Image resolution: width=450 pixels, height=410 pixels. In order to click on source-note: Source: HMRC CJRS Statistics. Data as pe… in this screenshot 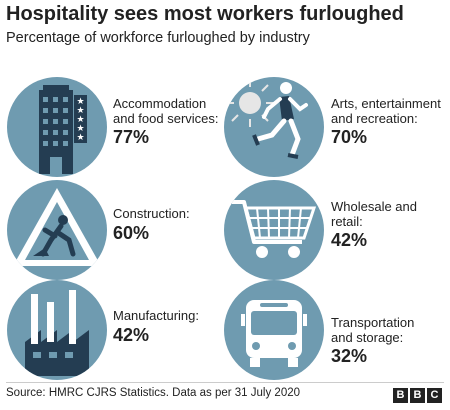, I will do `click(153, 393)`.